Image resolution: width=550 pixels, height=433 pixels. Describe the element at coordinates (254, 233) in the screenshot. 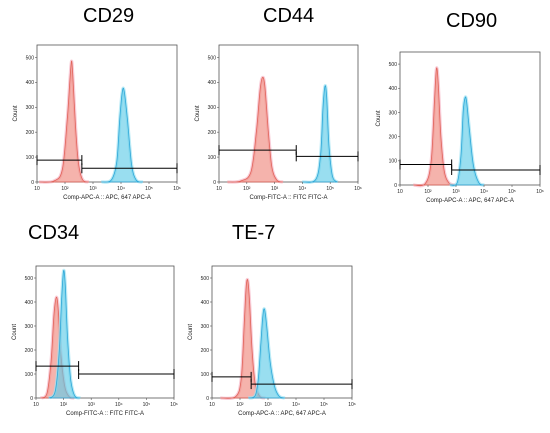

I see `chart-title: TE-7` at that location.